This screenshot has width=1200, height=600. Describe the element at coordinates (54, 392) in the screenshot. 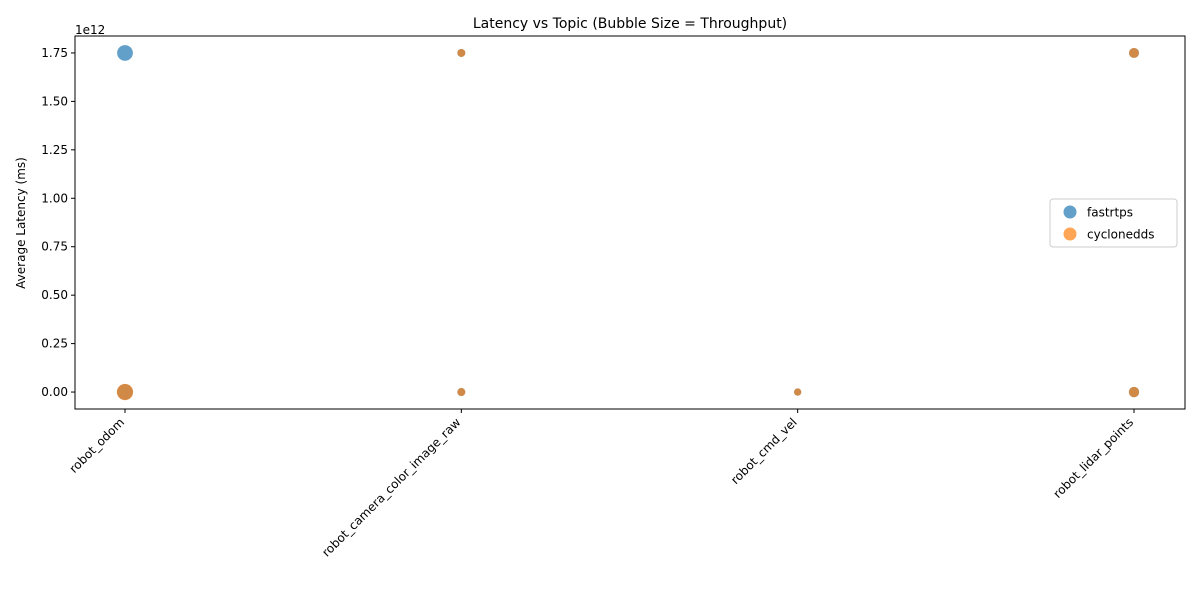

I see `y-tick-label: 0.00` at that location.